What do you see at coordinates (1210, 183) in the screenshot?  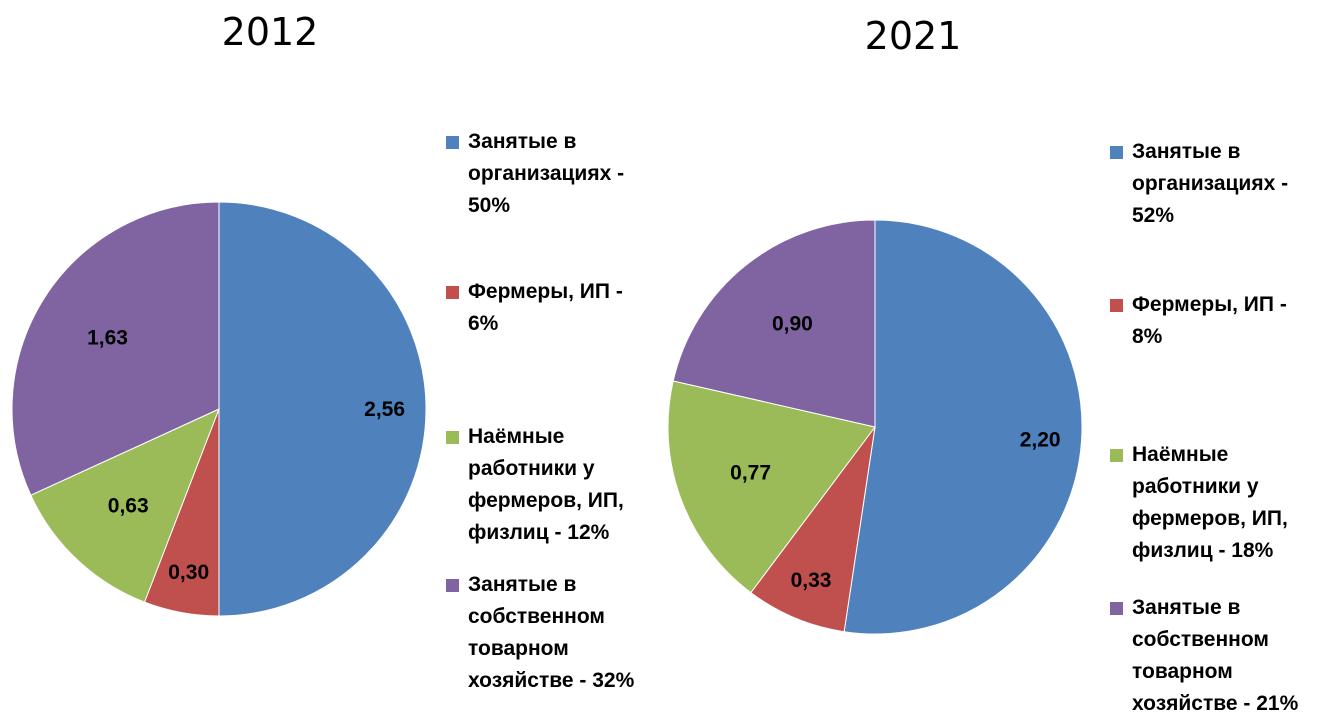 I see `legend-label: Занятые в организациях - 52%` at bounding box center [1210, 183].